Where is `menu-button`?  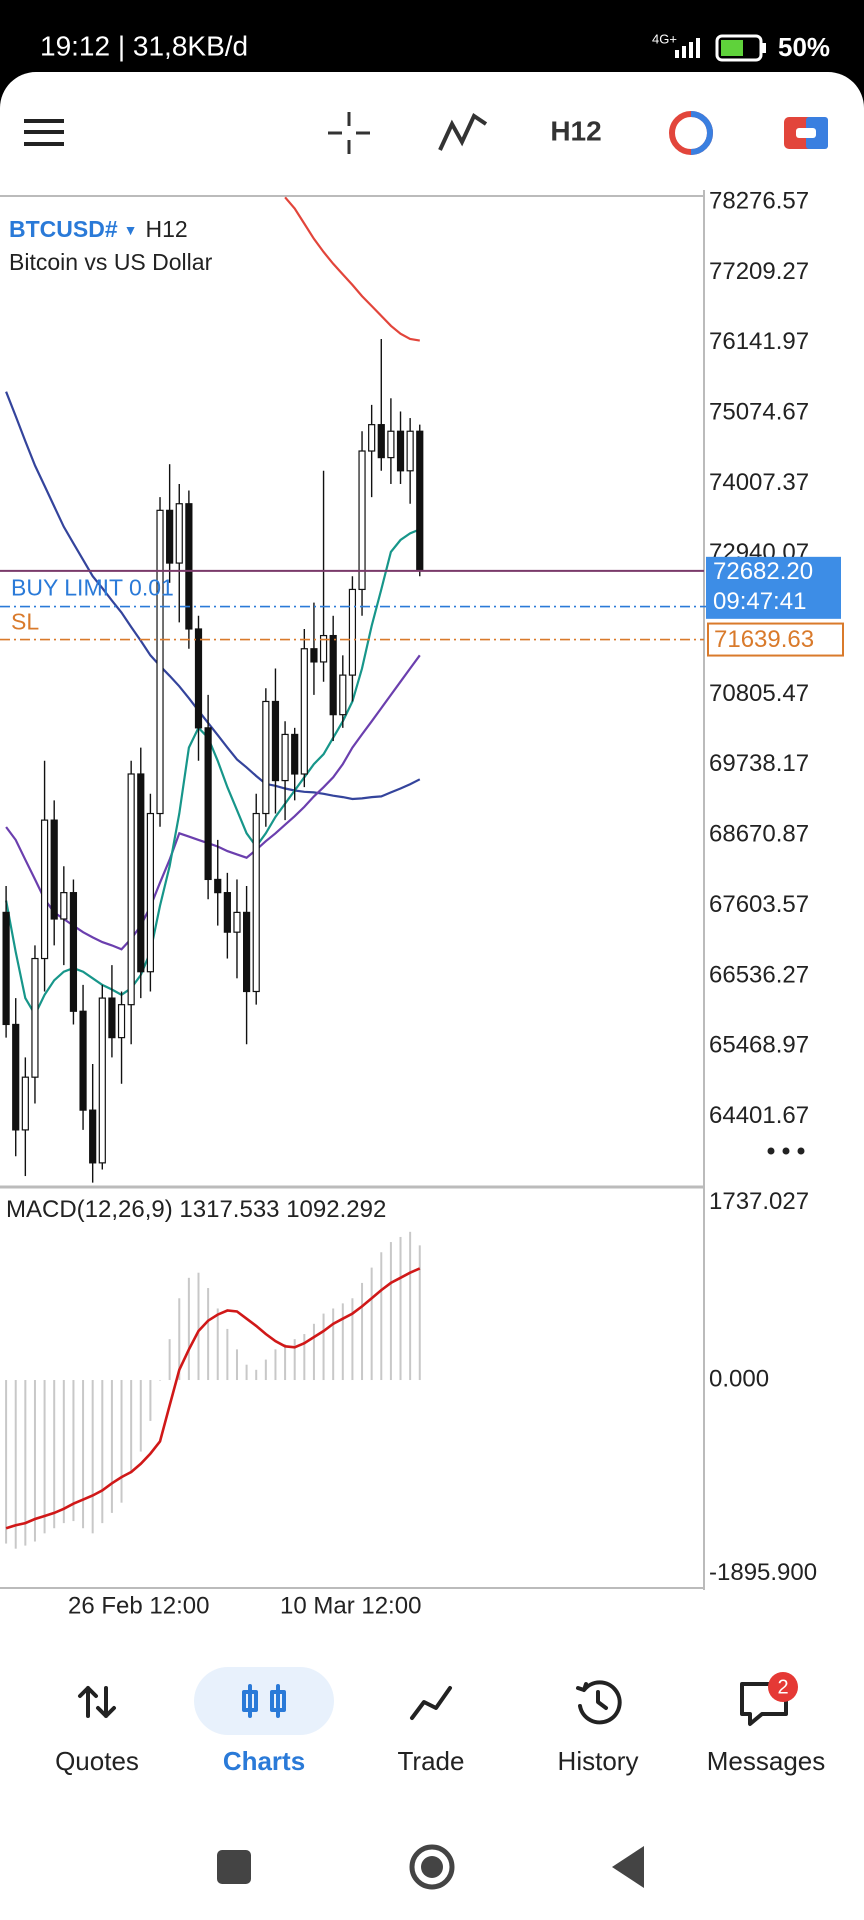 menu-button is located at coordinates (44, 132).